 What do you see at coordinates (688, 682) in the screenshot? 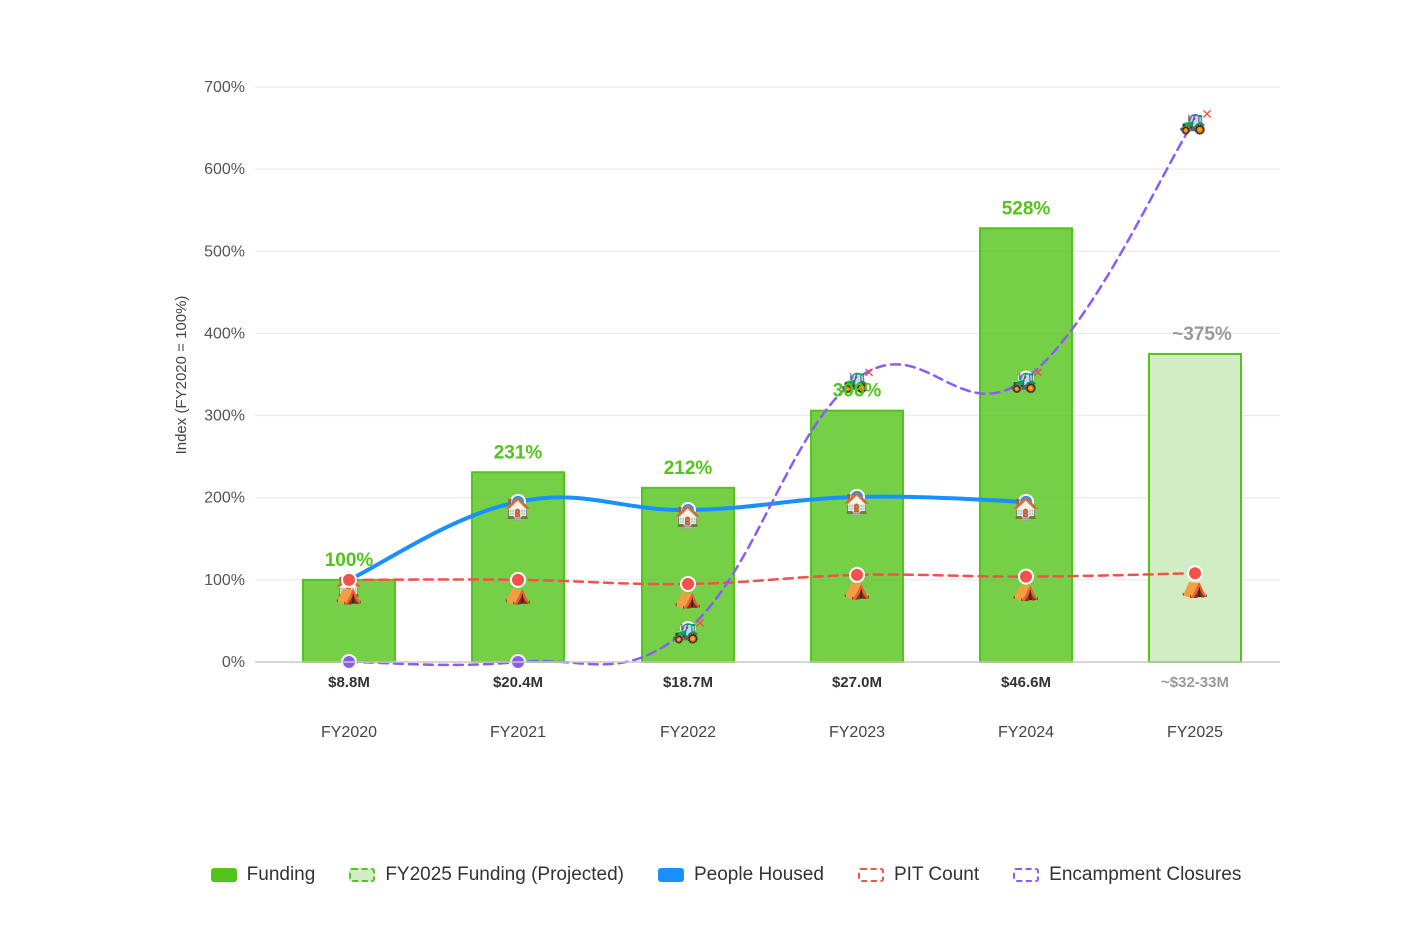
I see `funding-amount-label: $18.7M` at bounding box center [688, 682].